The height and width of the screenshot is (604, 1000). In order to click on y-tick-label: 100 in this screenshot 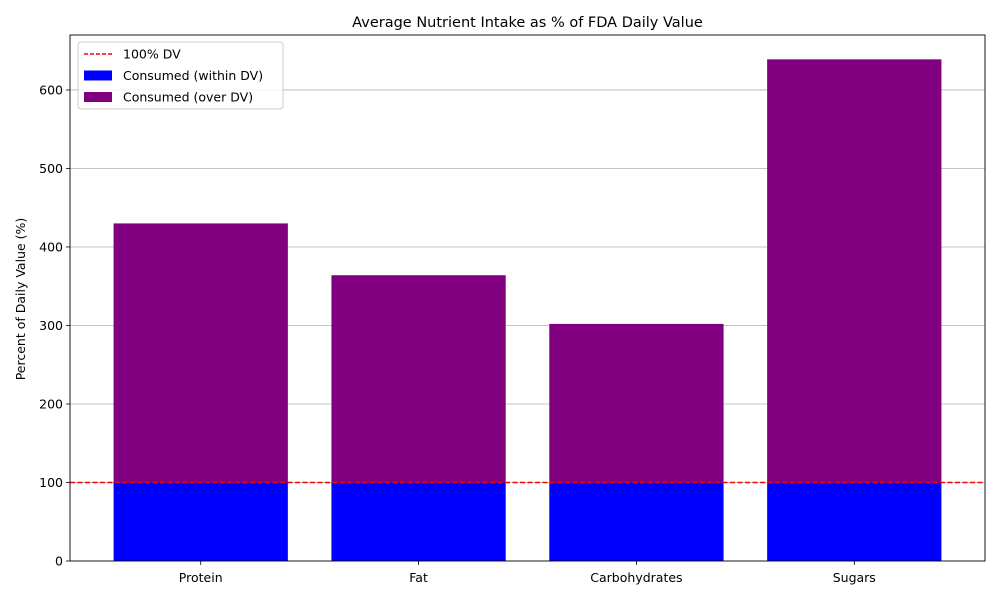, I will do `click(51, 482)`.